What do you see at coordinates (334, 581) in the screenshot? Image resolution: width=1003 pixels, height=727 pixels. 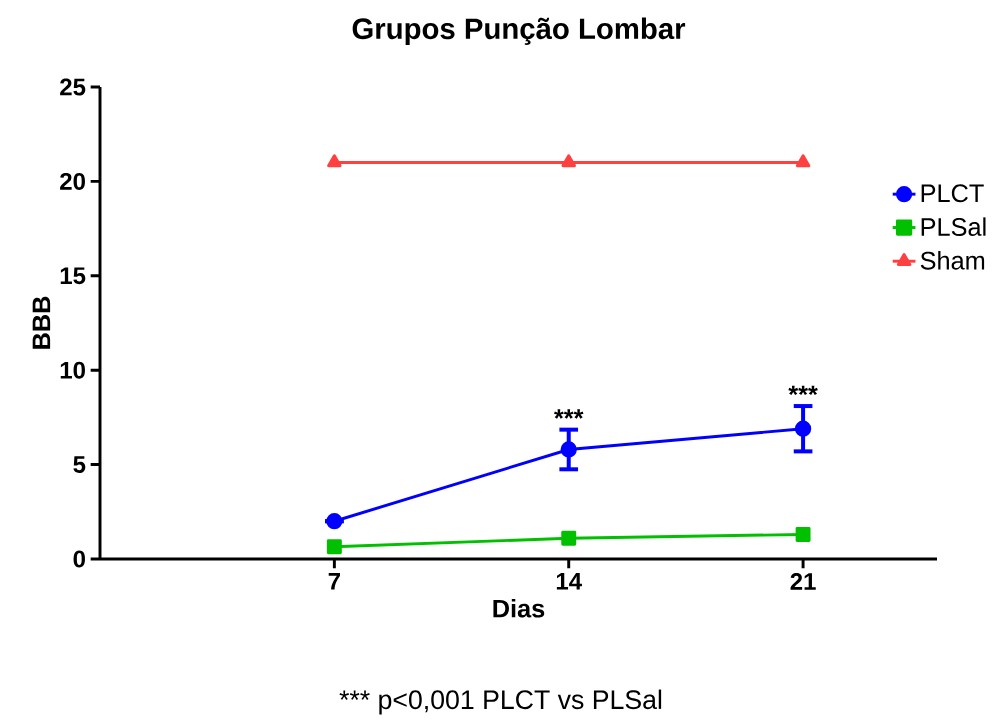 I see `x-tick-label: 7` at bounding box center [334, 581].